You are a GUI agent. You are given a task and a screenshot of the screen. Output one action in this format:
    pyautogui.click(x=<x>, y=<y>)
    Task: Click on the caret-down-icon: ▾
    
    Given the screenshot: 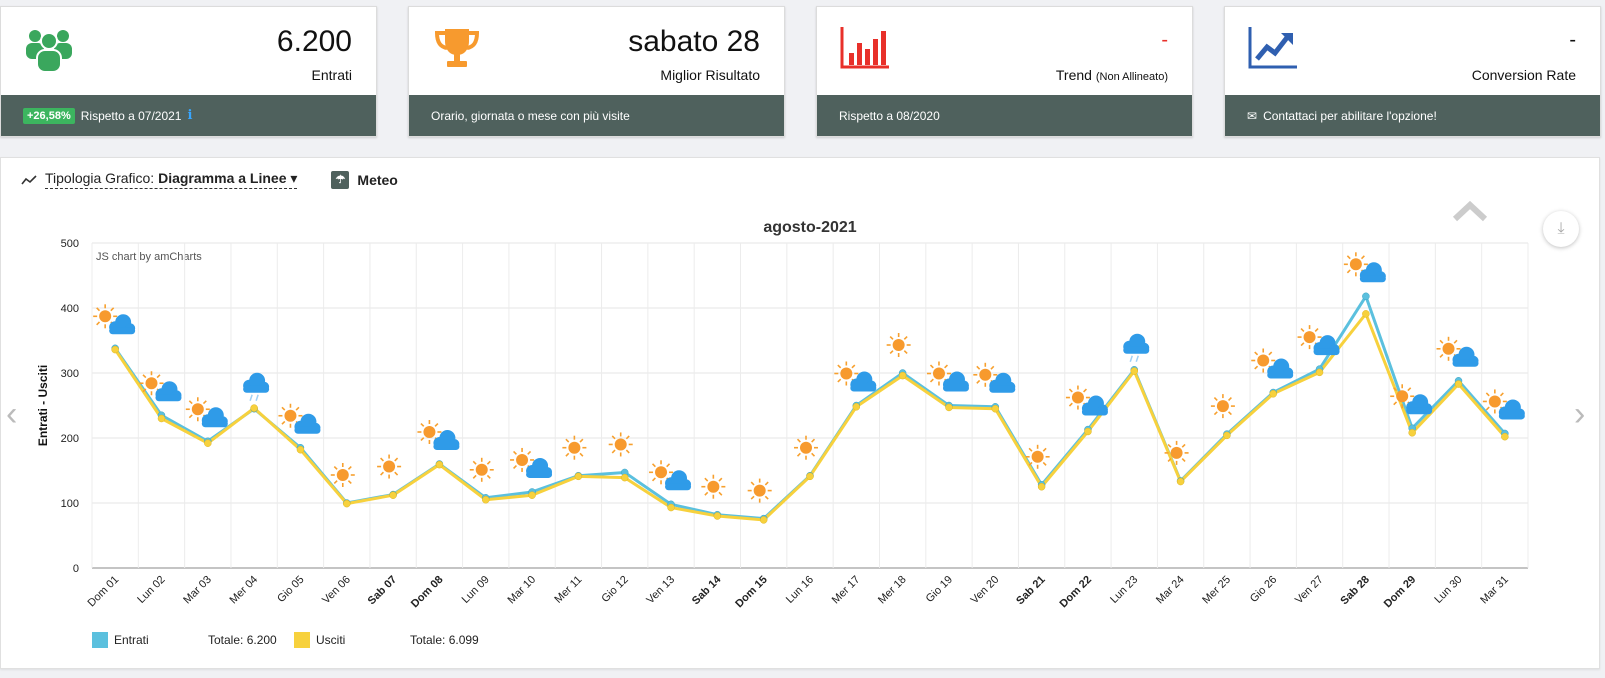 What is the action you would take?
    pyautogui.click(x=294, y=178)
    